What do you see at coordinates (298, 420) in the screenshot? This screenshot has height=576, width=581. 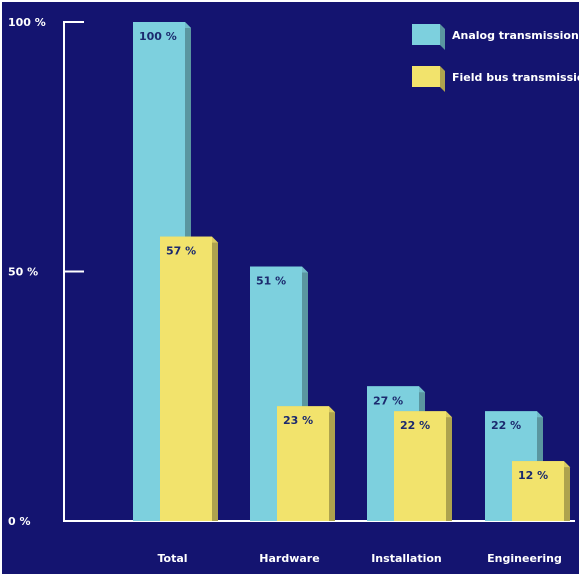 I see `data-label: 23 %` at bounding box center [298, 420].